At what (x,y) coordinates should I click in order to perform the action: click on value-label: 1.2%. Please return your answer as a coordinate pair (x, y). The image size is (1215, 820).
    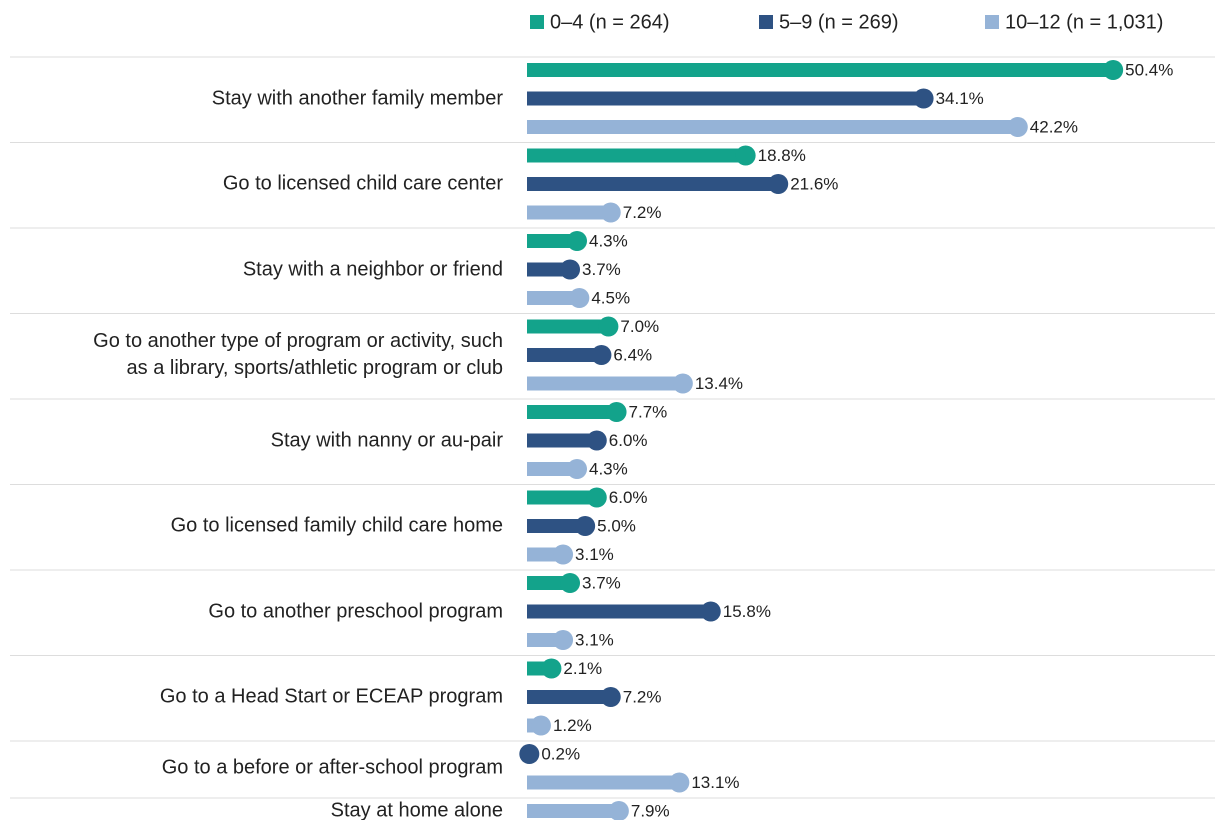
    Looking at the image, I should click on (572, 725).